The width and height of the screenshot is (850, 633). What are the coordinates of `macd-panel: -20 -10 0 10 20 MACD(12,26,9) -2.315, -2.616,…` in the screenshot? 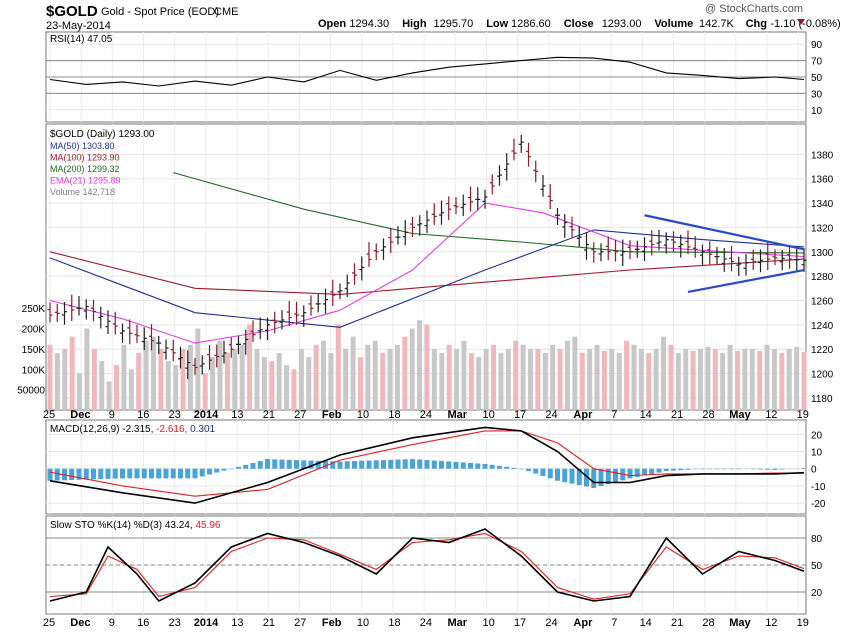 It's located at (435, 467).